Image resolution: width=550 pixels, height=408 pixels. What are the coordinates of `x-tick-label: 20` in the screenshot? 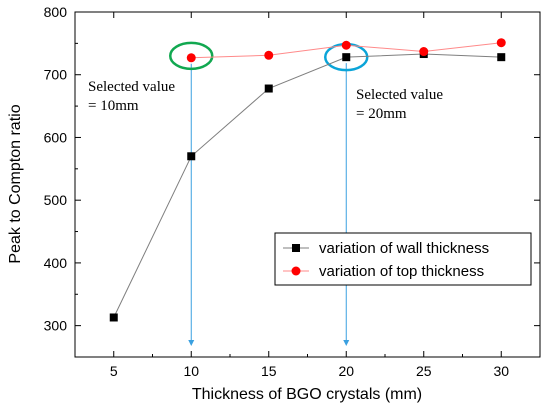 It's located at (346, 371).